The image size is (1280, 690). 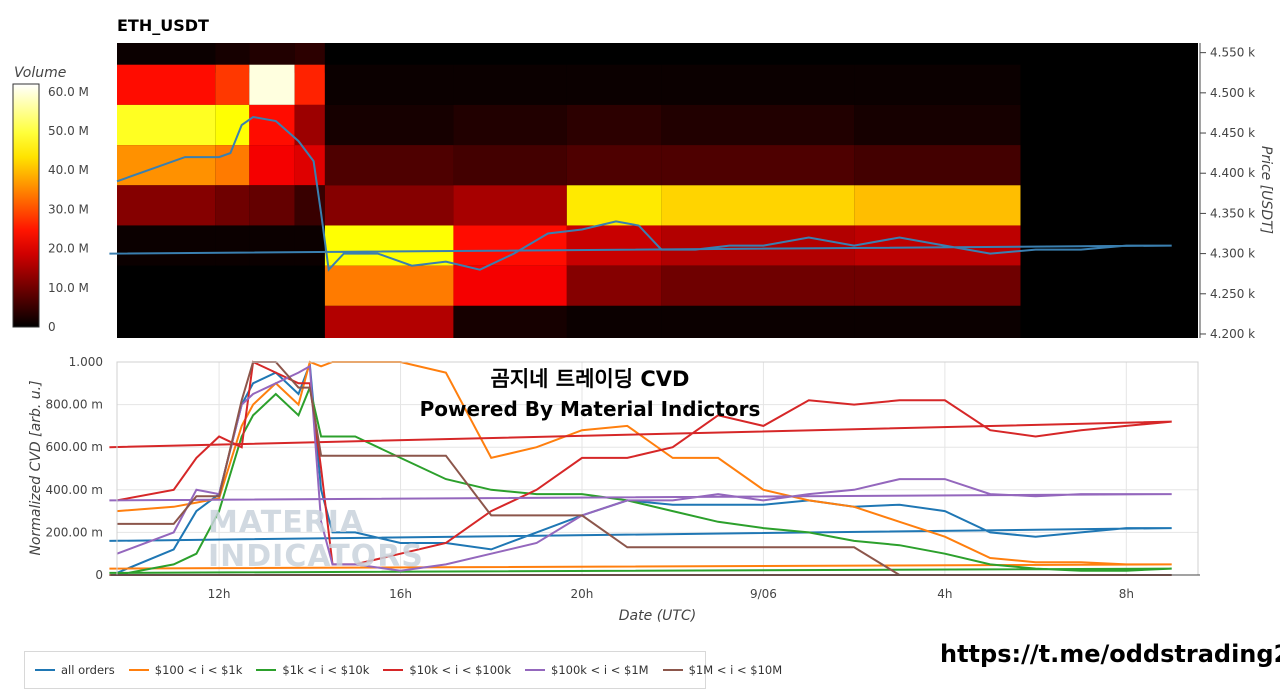 What do you see at coordinates (763, 594) in the screenshot?
I see `cvd-x-tick-label: 9/06` at bounding box center [763, 594].